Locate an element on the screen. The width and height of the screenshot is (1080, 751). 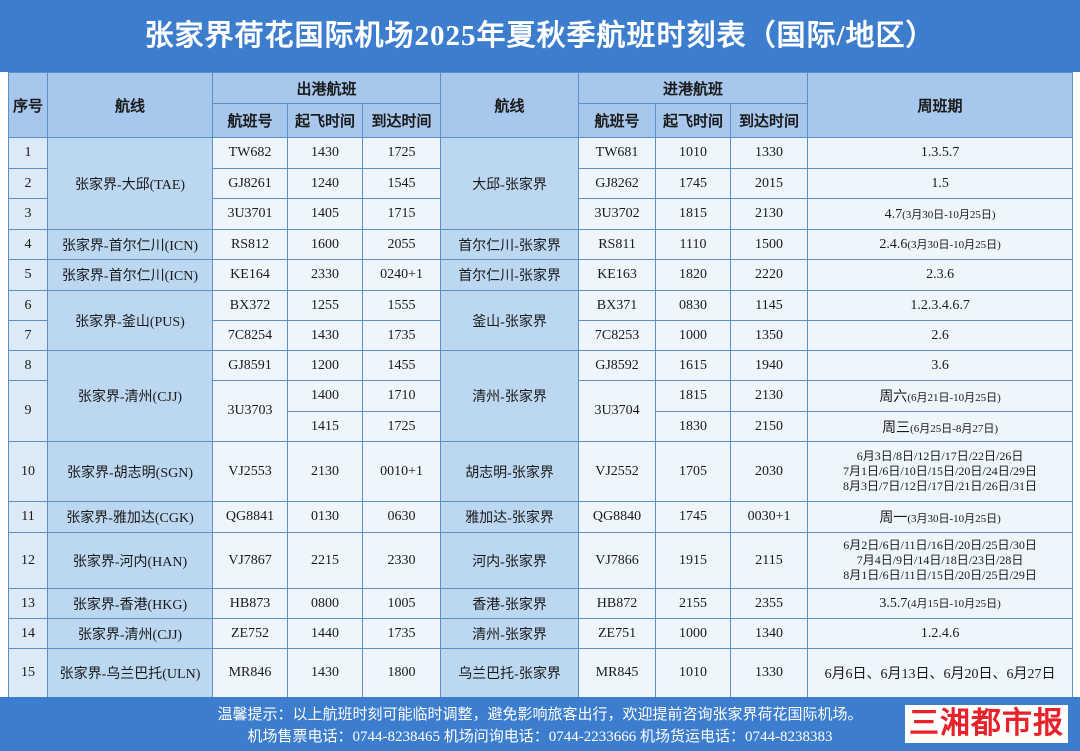
no-cell: 3 is located at coordinates (28, 214).